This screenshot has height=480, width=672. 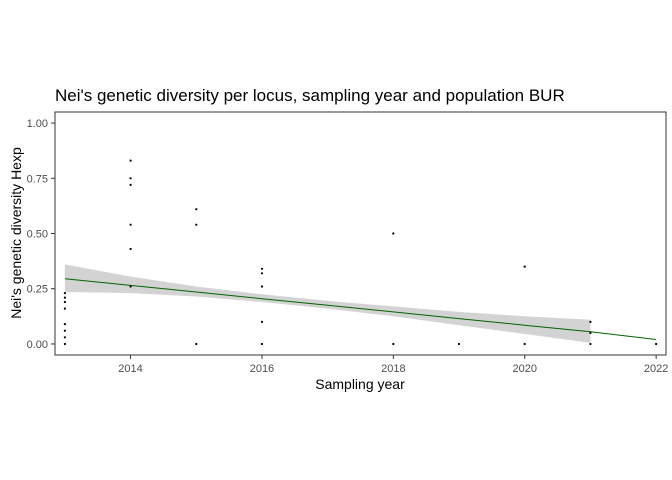 What do you see at coordinates (37, 290) in the screenshot?
I see `y-tick-label: 0.25` at bounding box center [37, 290].